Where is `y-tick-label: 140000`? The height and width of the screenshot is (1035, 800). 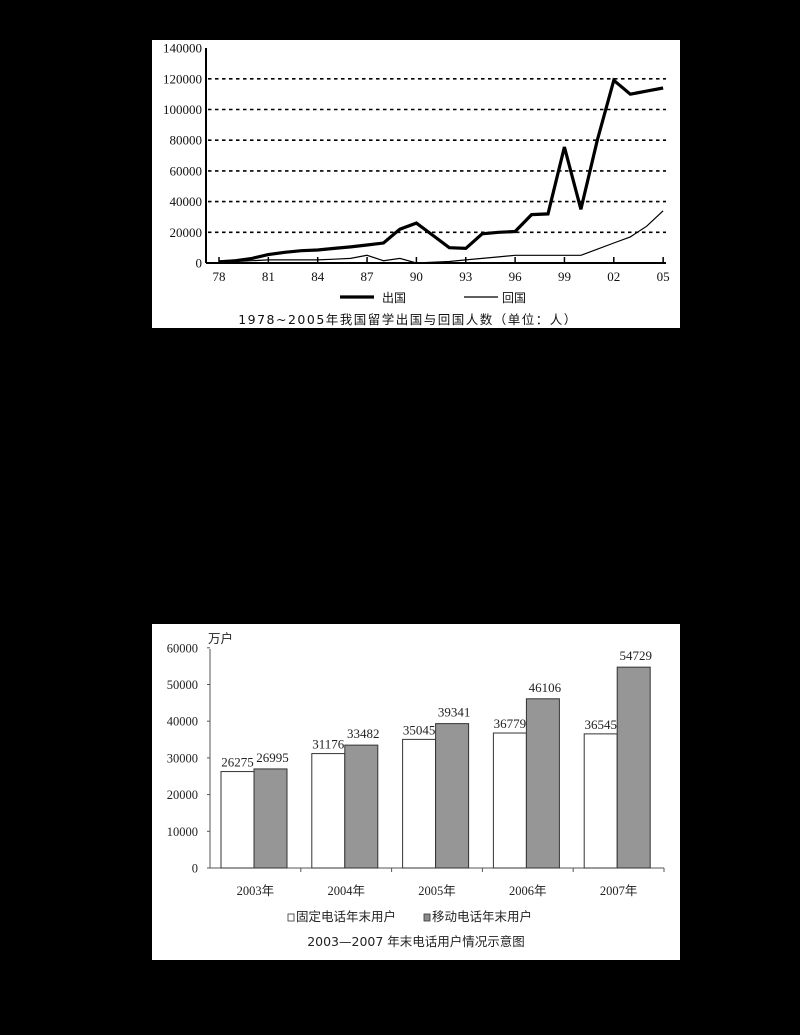 y-tick-label: 140000 is located at coordinates (182, 48).